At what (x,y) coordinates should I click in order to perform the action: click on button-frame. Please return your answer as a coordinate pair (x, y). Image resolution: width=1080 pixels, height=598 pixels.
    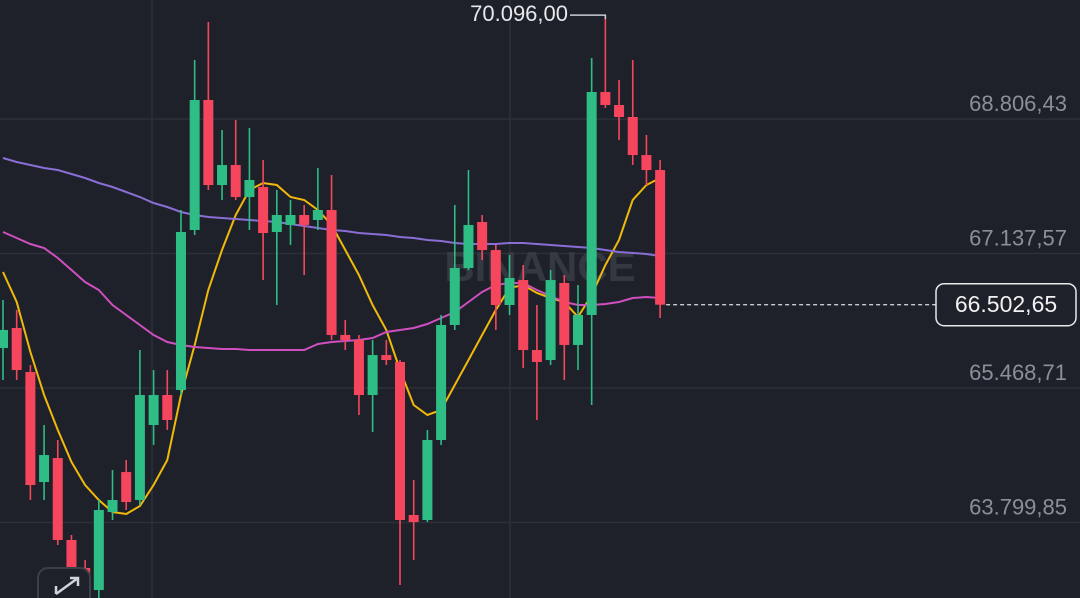
    Looking at the image, I should click on (64, 582).